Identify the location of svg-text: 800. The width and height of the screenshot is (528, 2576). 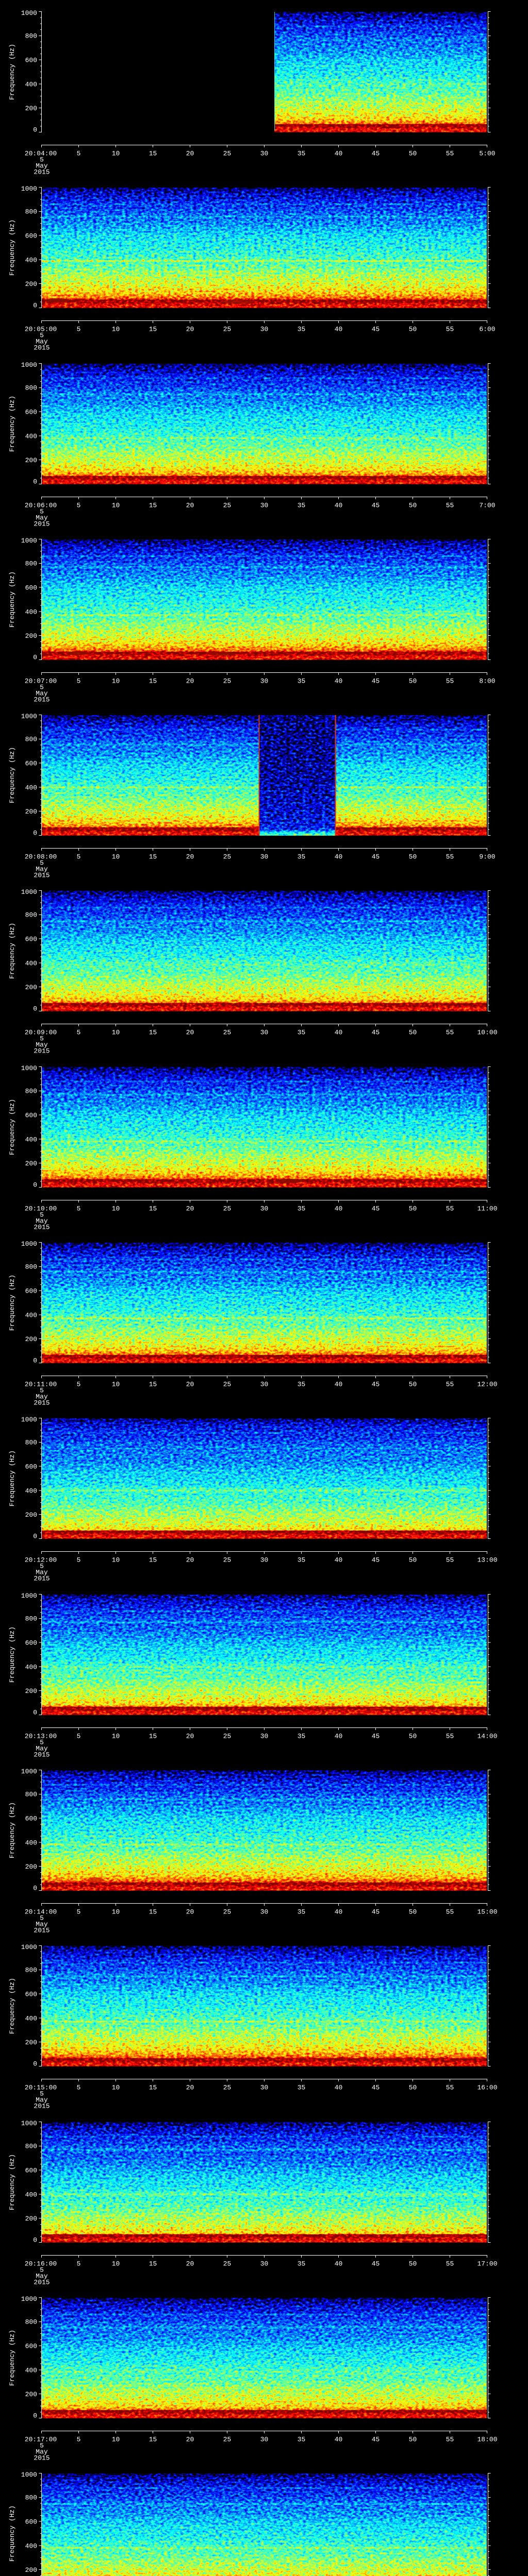
(31, 564).